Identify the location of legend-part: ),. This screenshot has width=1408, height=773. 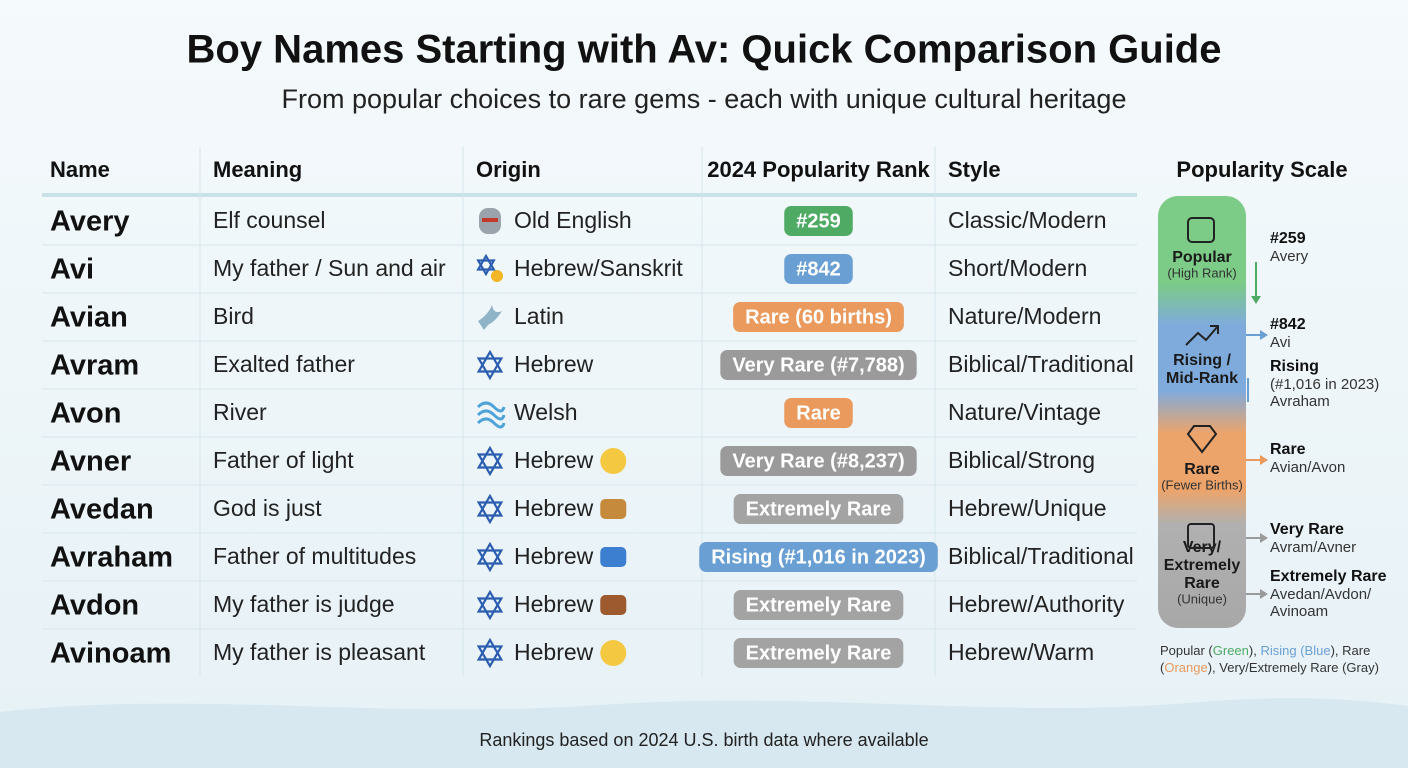
(1255, 650).